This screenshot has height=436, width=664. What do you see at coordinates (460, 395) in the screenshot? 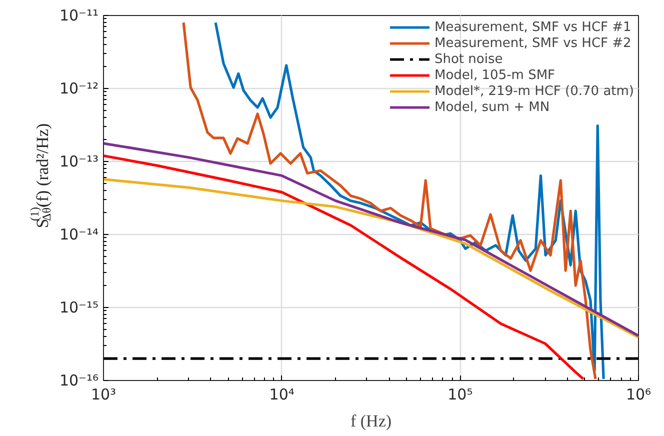
I see `x-tick-label: 10⁵` at bounding box center [460, 395].